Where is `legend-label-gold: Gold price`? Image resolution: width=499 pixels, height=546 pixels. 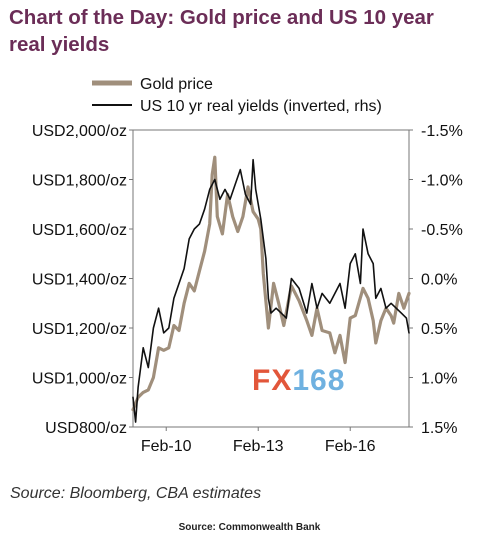
legend-label-gold: Gold price is located at coordinates (176, 84).